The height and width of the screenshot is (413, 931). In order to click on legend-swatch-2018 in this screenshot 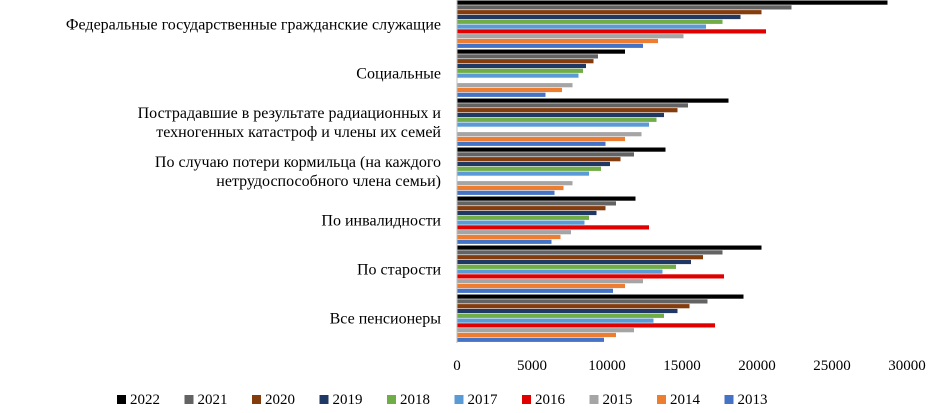, I will do `click(391, 399)`.